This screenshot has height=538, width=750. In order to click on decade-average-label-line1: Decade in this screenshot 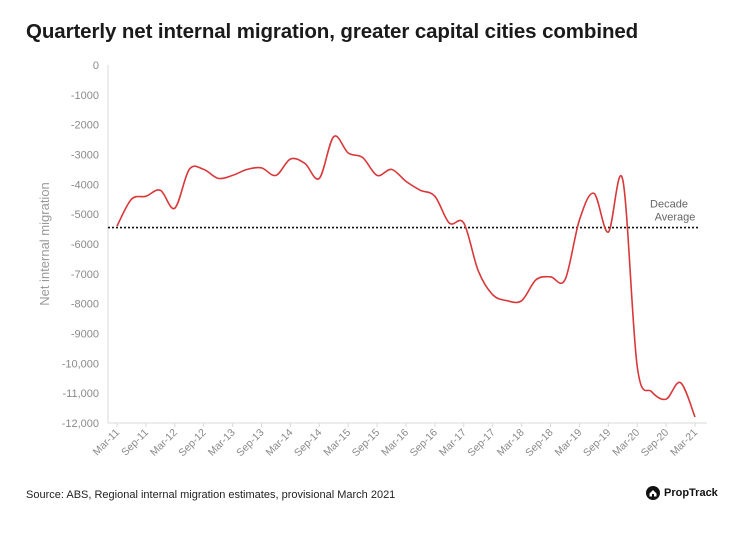, I will do `click(669, 205)`.